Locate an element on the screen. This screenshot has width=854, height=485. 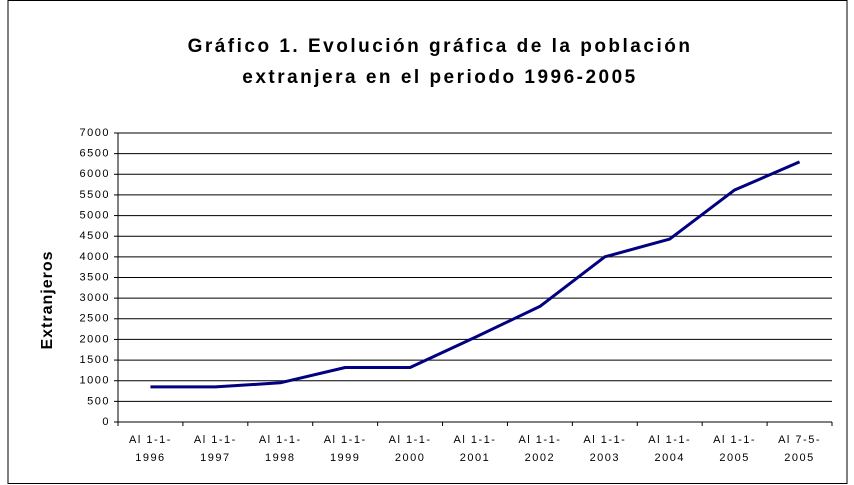
x-tick-label: Al 1-1- 2004 is located at coordinates (669, 449).